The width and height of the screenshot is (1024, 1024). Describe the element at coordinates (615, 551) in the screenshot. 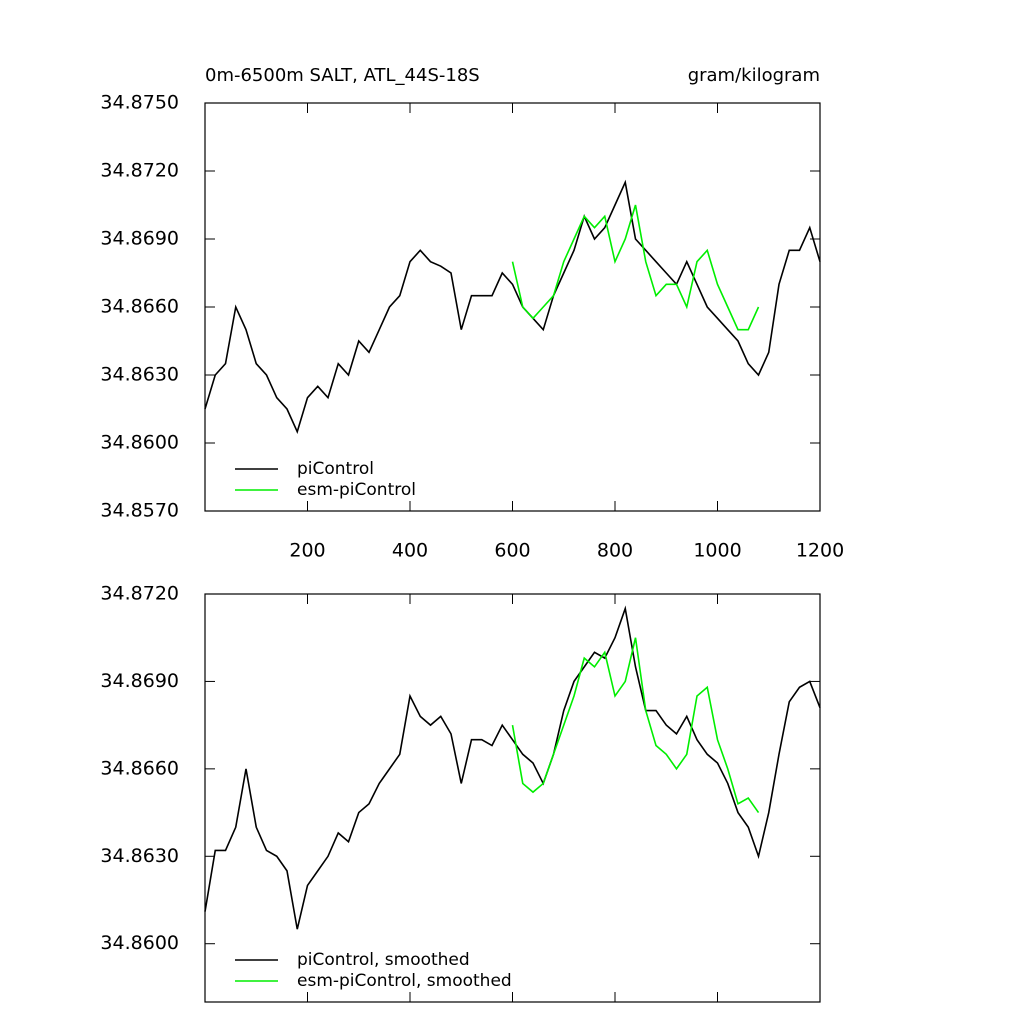

I see `x-tick-label: 800` at that location.